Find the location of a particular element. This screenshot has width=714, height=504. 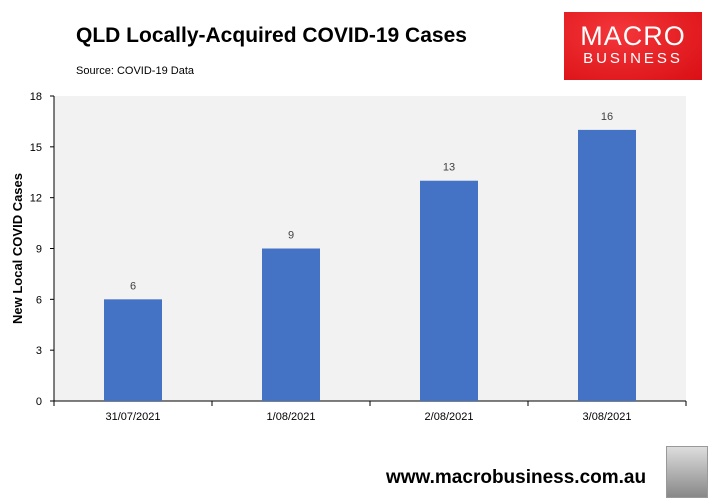

y-tick-label: 0 is located at coordinates (39, 402).